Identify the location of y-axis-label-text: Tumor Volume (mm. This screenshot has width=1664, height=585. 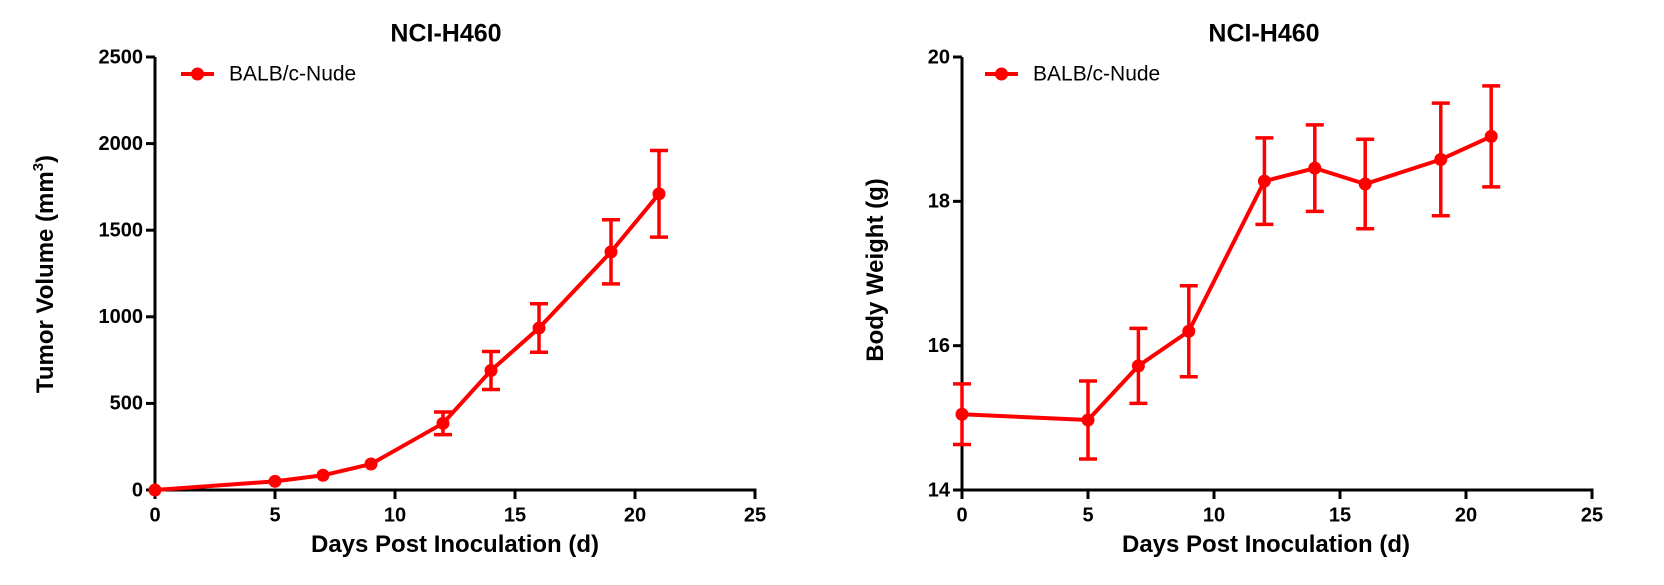
(45, 282).